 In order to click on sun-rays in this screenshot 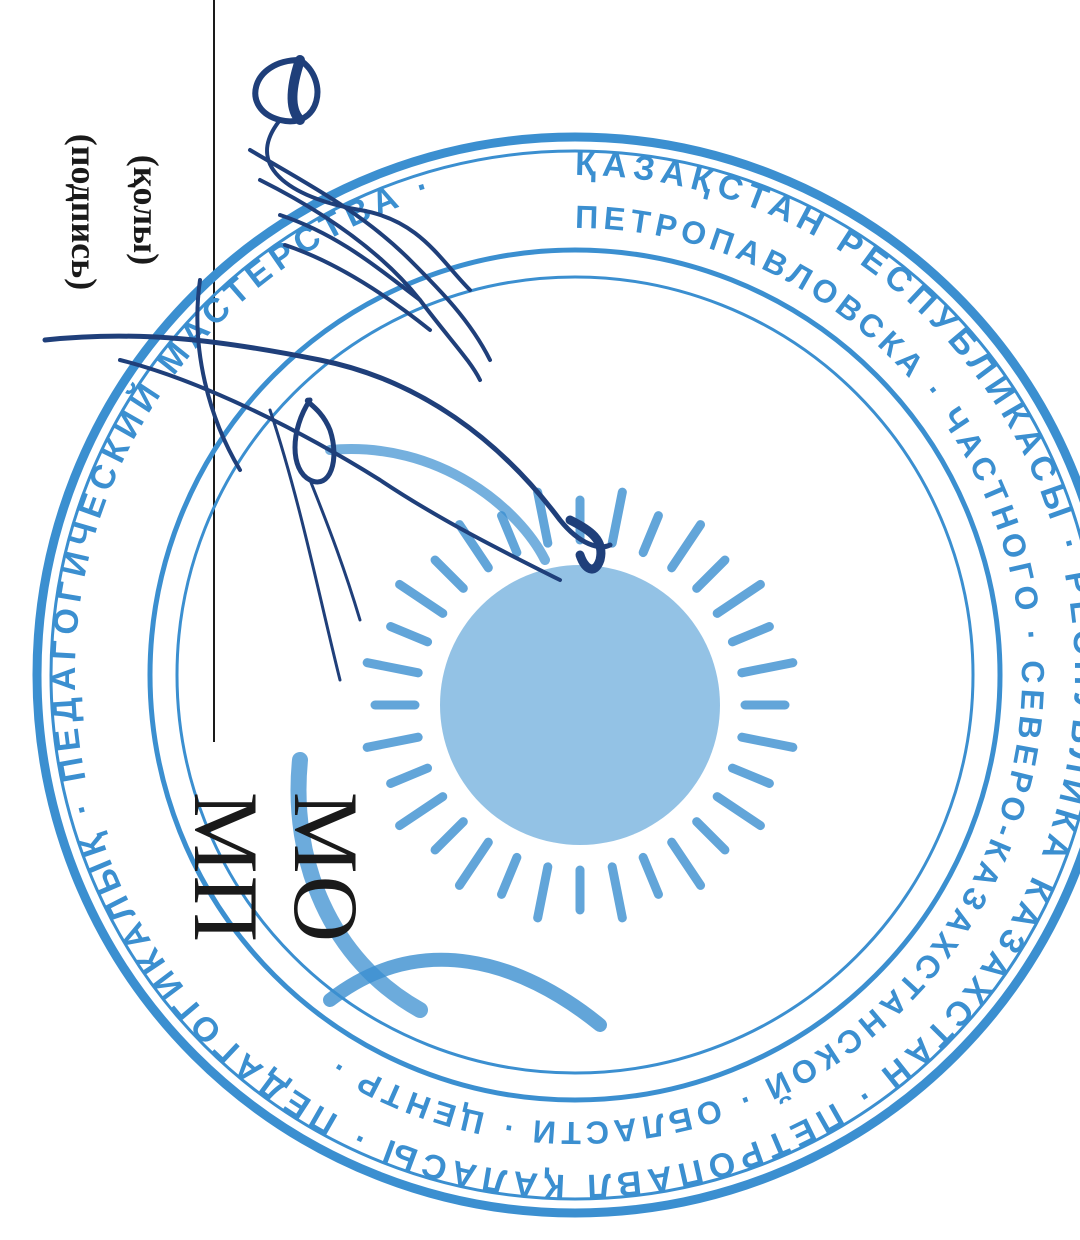, I will do `click(580, 705)`.